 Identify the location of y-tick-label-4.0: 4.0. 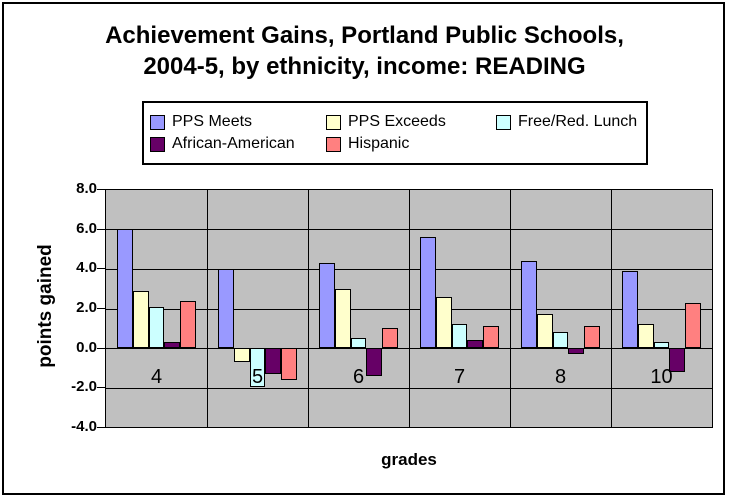
(86, 268).